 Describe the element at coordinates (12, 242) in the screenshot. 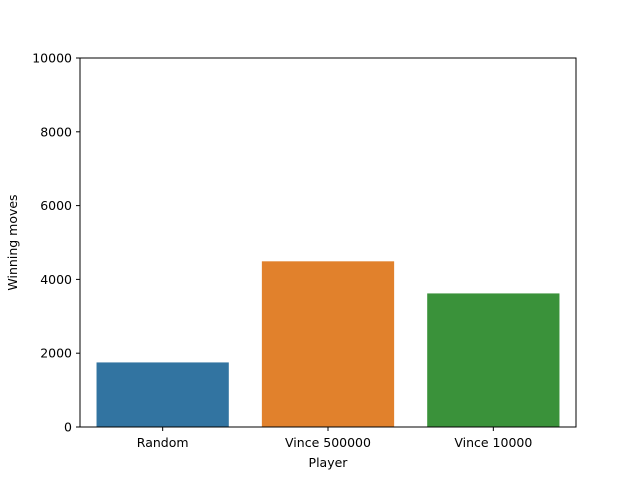

I see `y-axis-label: Winning moves` at that location.